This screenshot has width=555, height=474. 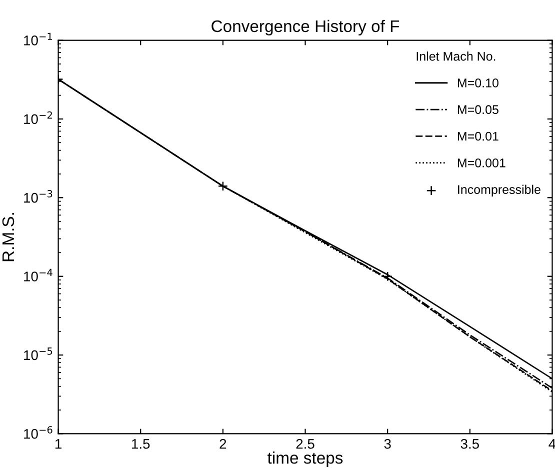 What do you see at coordinates (499, 190) in the screenshot?
I see `legend-label: Incompressible` at bounding box center [499, 190].